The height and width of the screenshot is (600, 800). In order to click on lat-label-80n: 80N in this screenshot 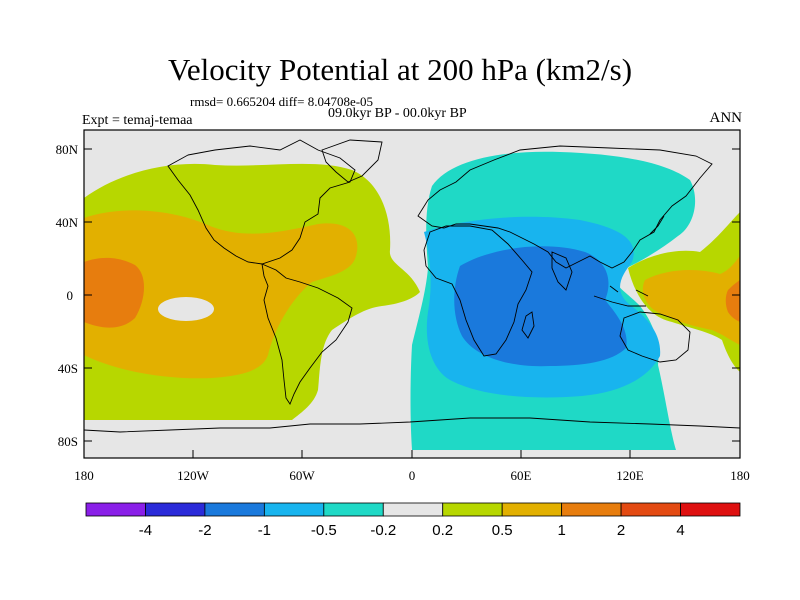, I will do `click(67, 149)`.